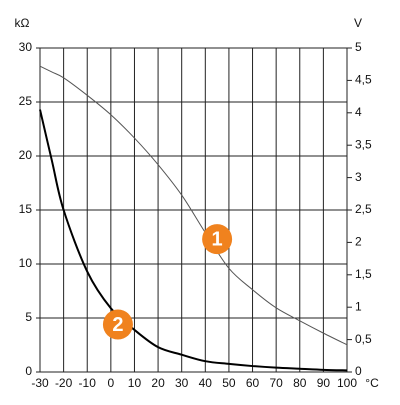 The width and height of the screenshot is (400, 405). Describe the element at coordinates (358, 306) in the screenshot. I see `y2-tick-label: 1` at that location.